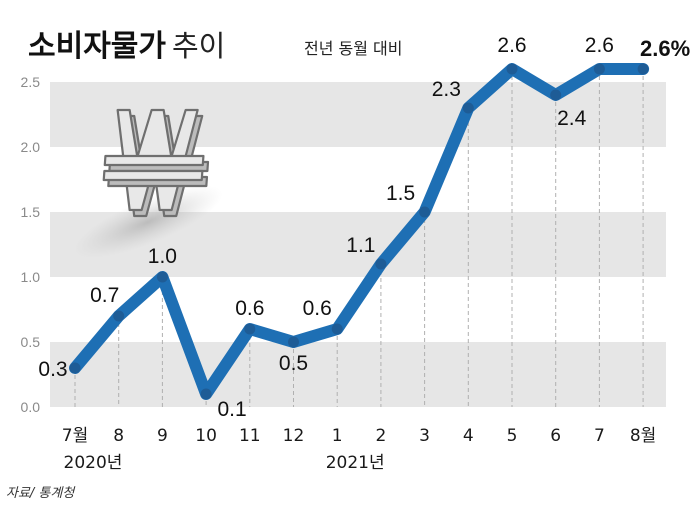  What do you see at coordinates (198, 46) in the screenshot?
I see `title-suffix: 추이` at bounding box center [198, 46].